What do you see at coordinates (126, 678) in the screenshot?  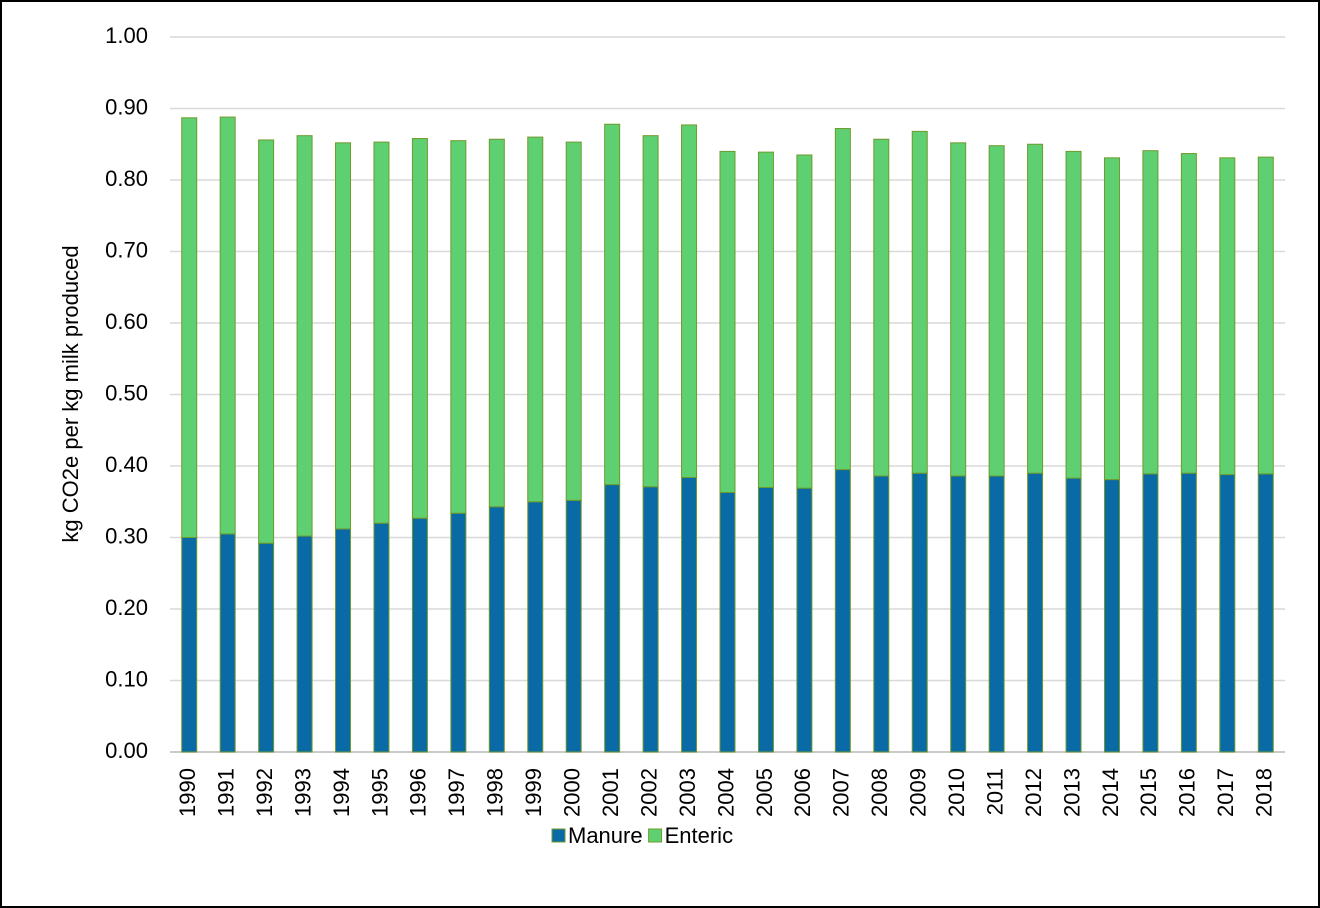 I see `y-tick-label: 0.10` at bounding box center [126, 678].